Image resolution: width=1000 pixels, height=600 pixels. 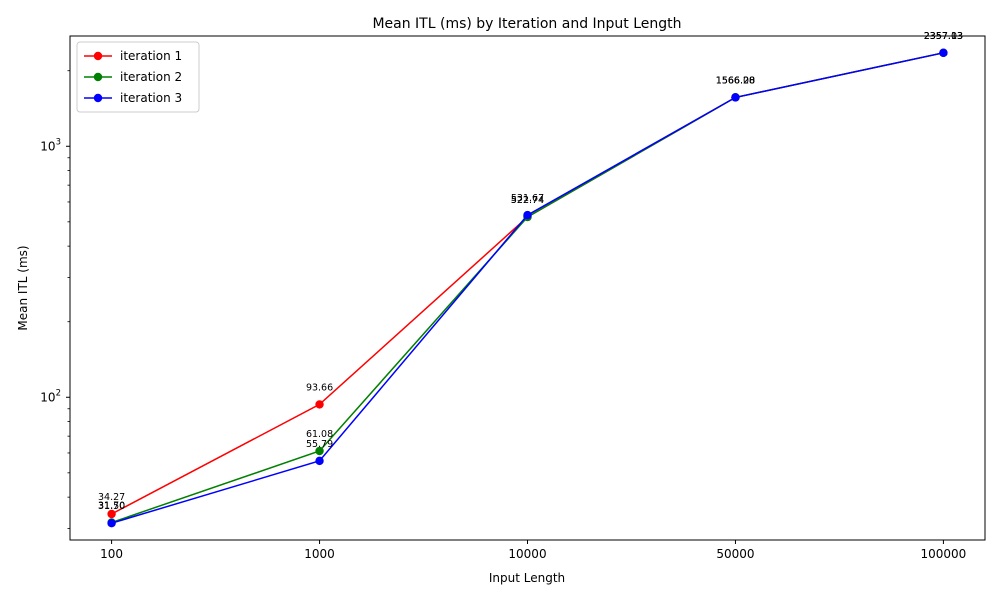 I want to click on legend: iteration 1 iteration 2 iteration 3, so click(x=138, y=77).